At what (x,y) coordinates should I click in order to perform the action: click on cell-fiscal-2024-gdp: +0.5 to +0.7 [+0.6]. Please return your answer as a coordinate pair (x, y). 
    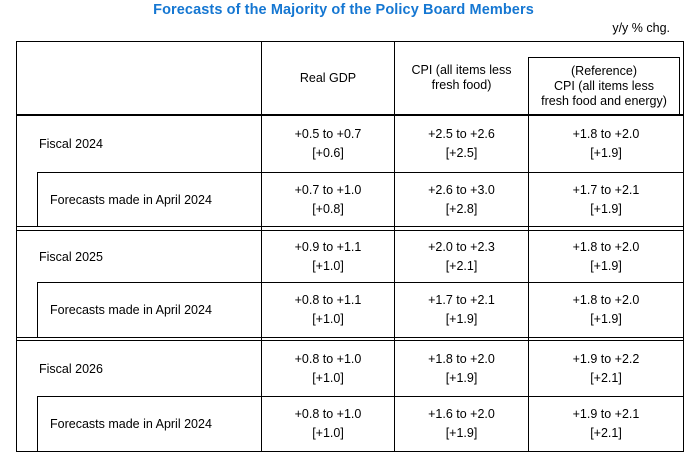
    Looking at the image, I should click on (327, 144).